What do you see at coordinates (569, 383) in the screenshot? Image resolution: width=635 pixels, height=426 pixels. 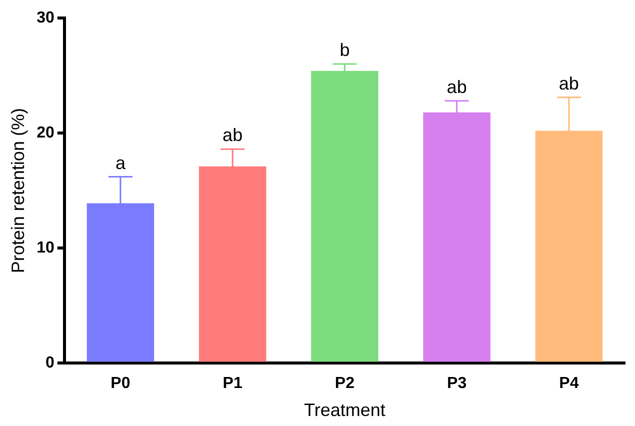 I see `x-tick-label: P4` at bounding box center [569, 383].